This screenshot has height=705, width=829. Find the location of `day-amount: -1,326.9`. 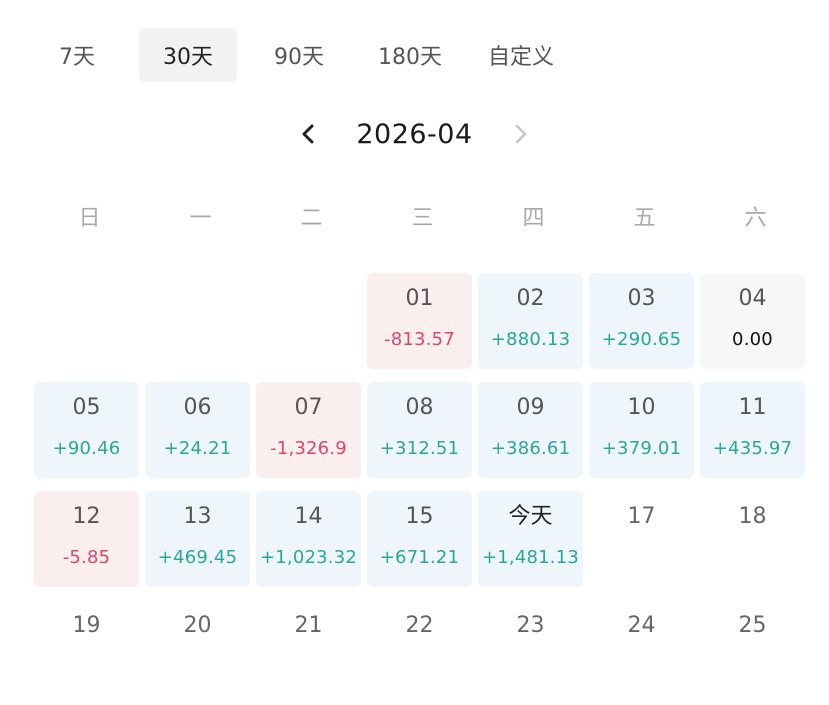

day-amount: -1,326.9 is located at coordinates (308, 448).